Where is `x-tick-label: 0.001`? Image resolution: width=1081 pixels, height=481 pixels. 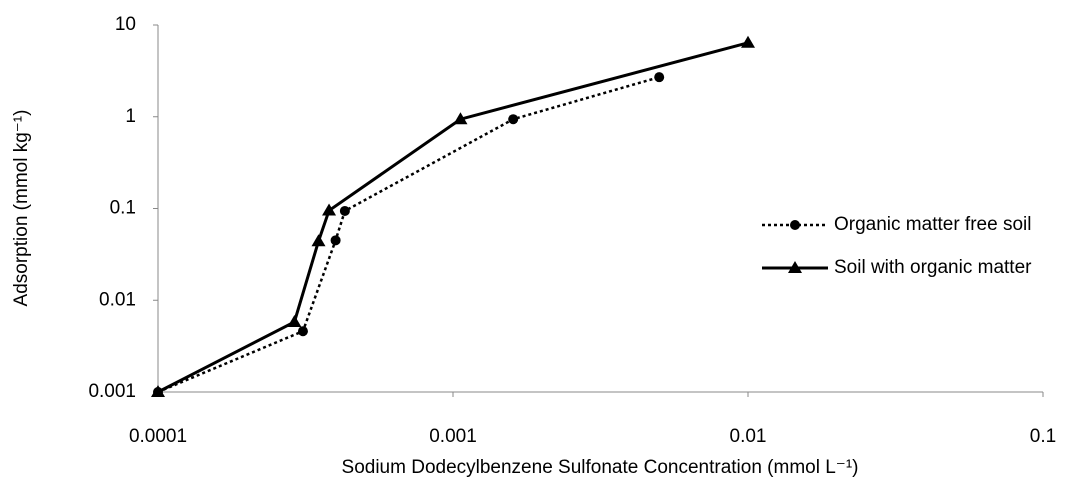
x-tick-label: 0.001 is located at coordinates (453, 436).